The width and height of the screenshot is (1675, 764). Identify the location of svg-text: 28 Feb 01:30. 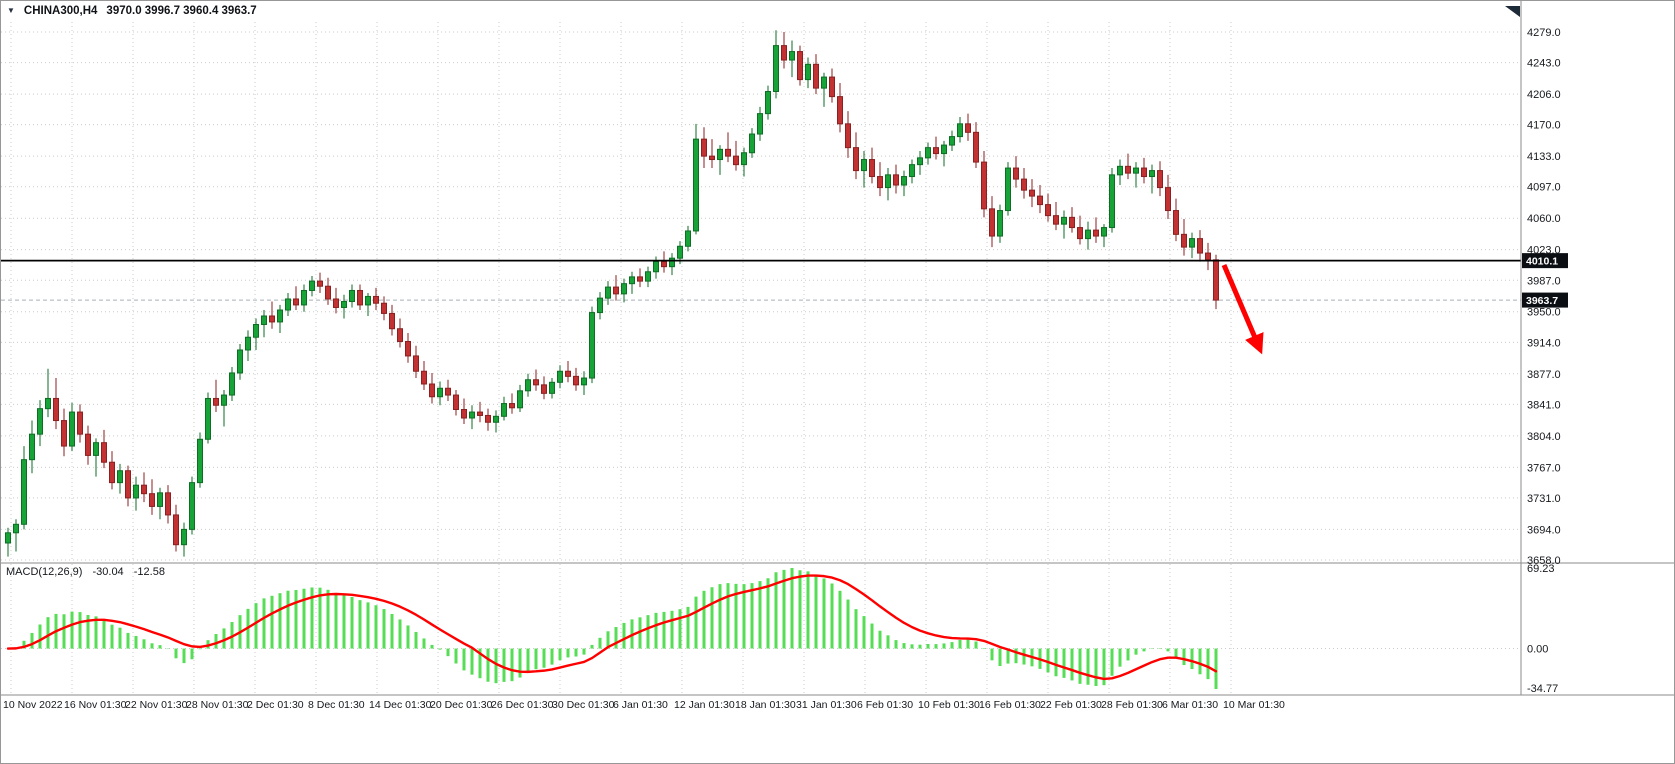
(1132, 705).